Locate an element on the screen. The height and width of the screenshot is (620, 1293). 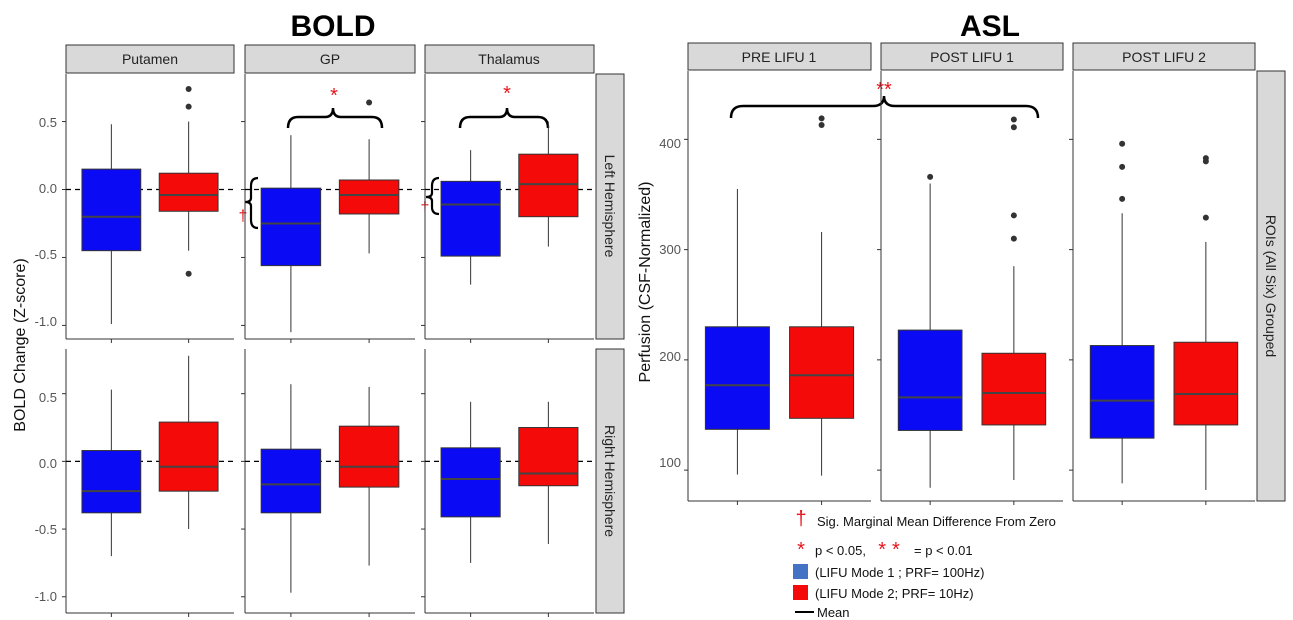
strip-left-hemisphere is located at coordinates (610, 206).